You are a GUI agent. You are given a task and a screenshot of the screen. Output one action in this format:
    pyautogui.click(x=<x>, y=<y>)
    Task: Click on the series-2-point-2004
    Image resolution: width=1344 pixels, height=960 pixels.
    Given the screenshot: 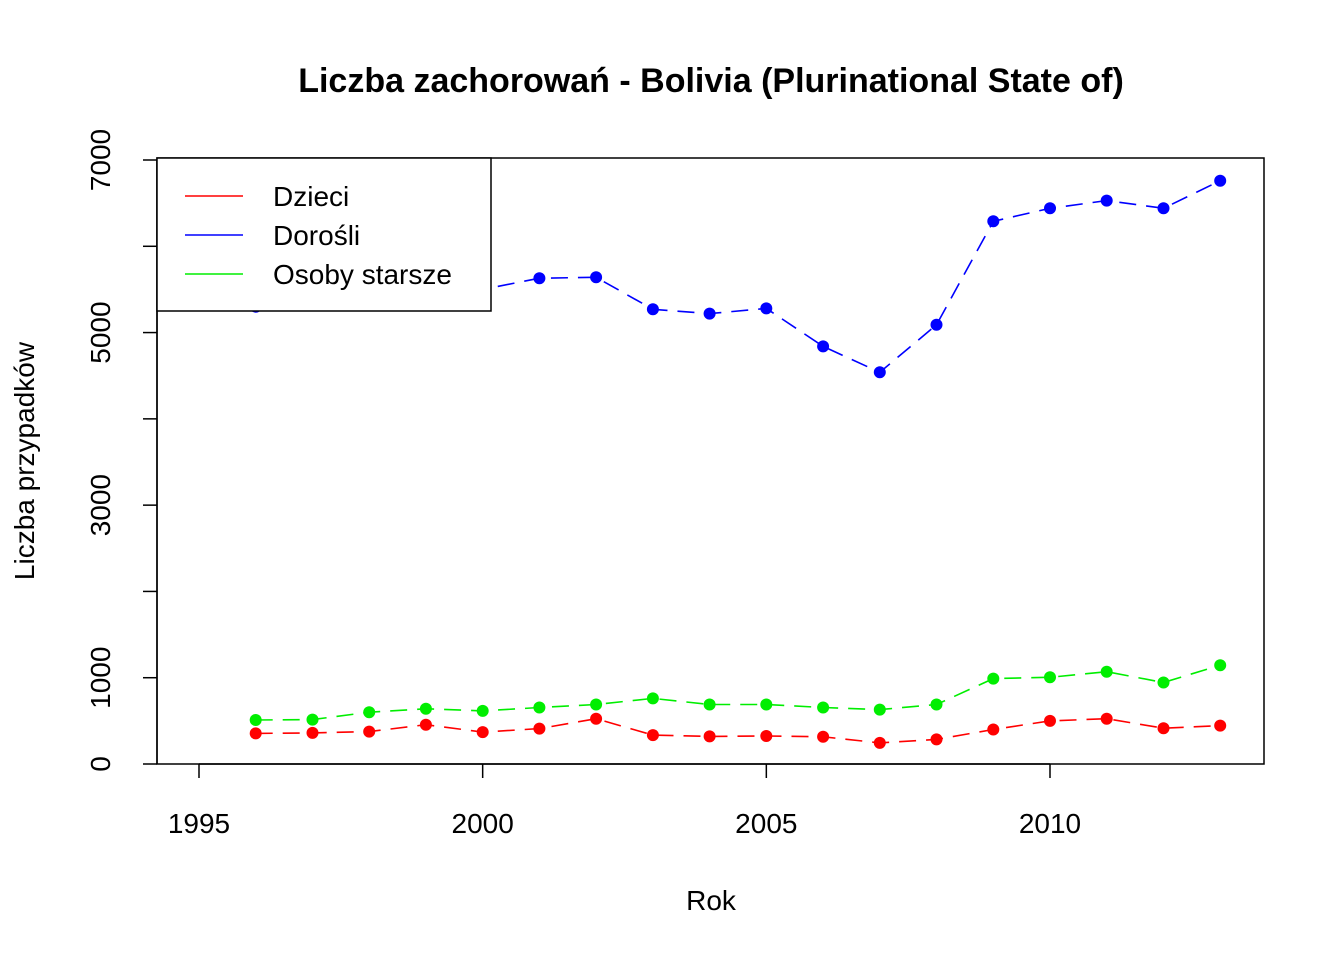 What is the action you would take?
    pyautogui.click(x=709, y=704)
    